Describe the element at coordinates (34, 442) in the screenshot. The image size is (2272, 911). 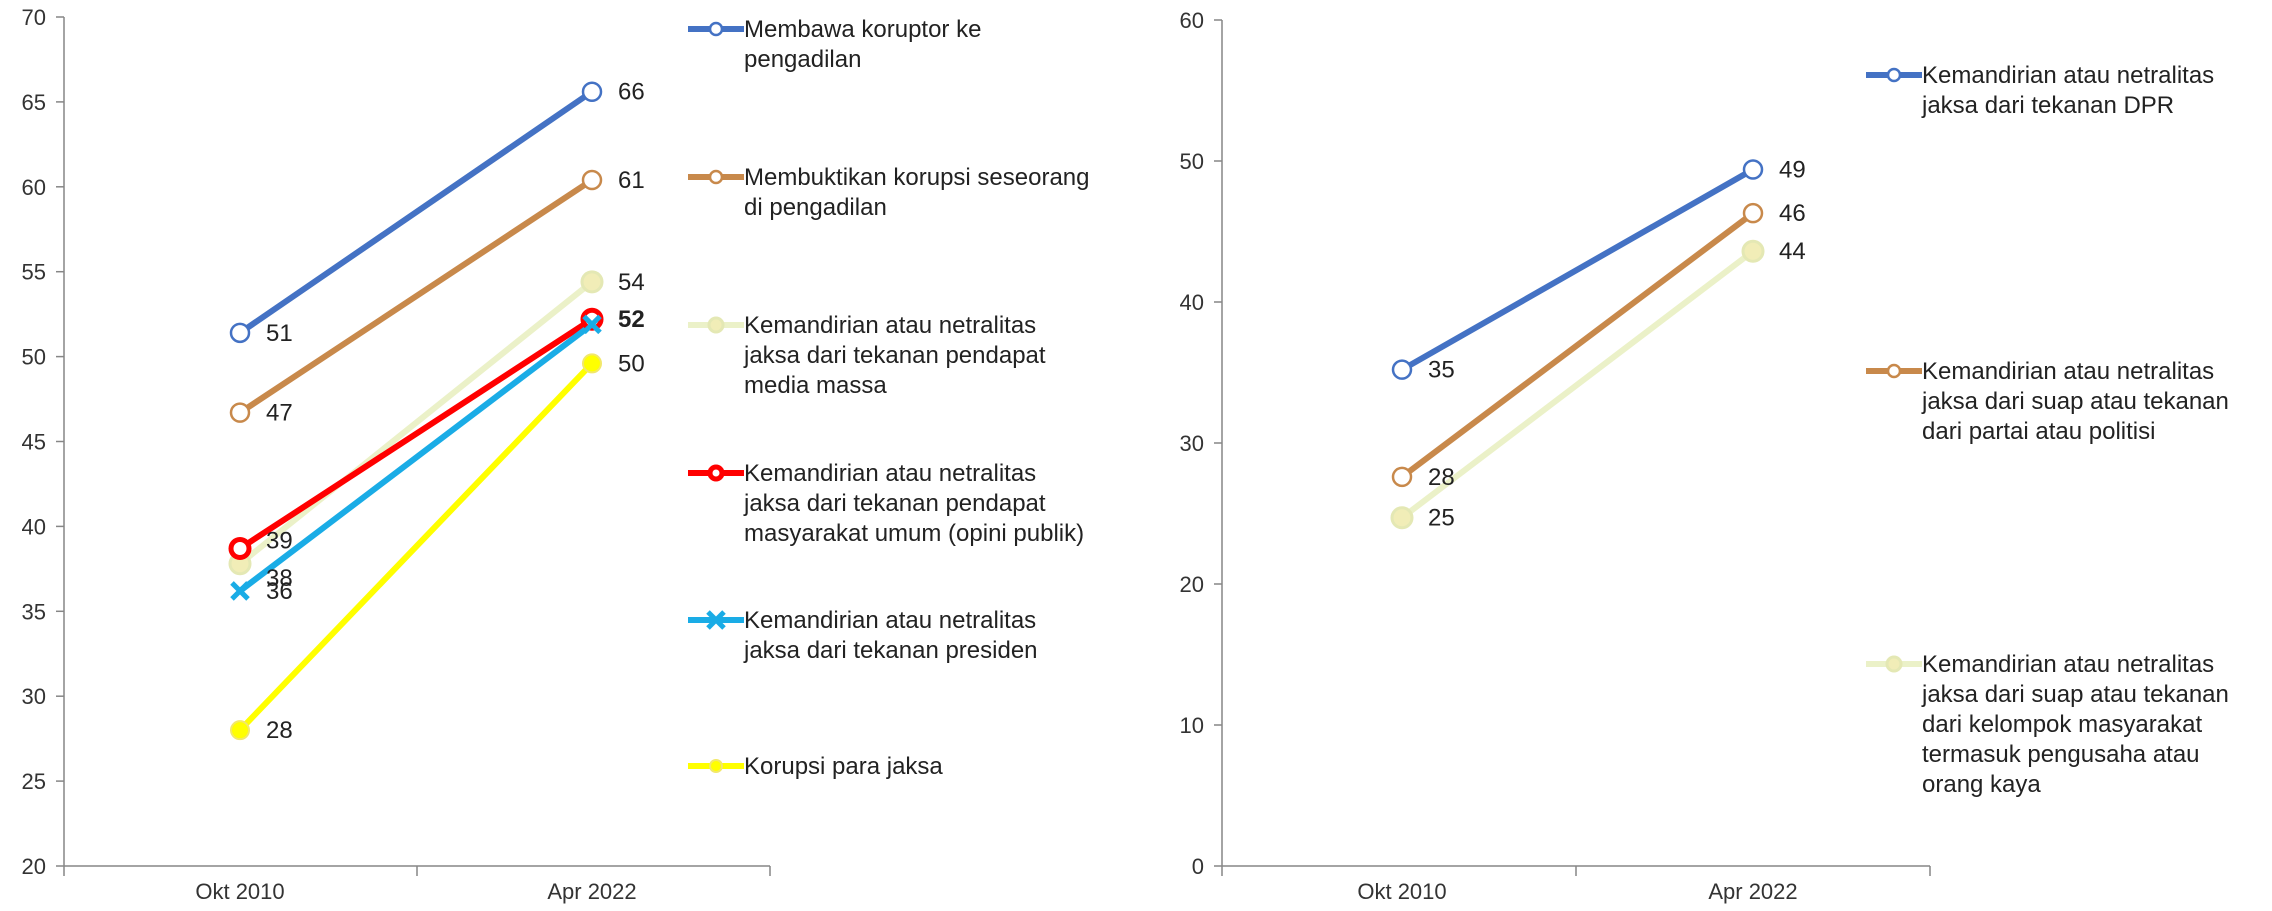
I see `y-tick-label: 45` at that location.